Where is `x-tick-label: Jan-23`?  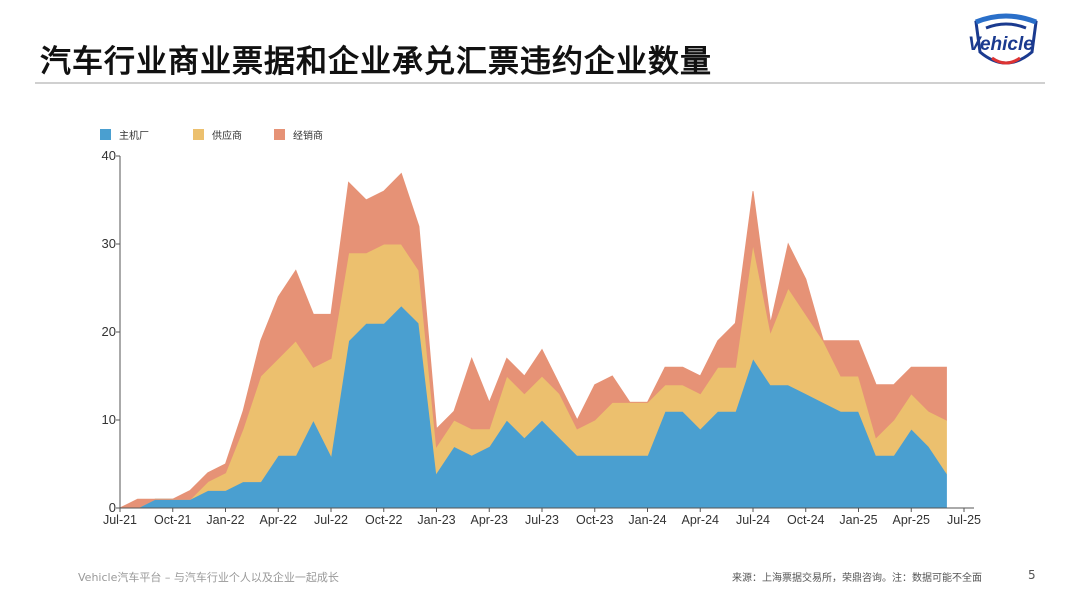 x-tick-label: Jan-23 is located at coordinates (436, 520).